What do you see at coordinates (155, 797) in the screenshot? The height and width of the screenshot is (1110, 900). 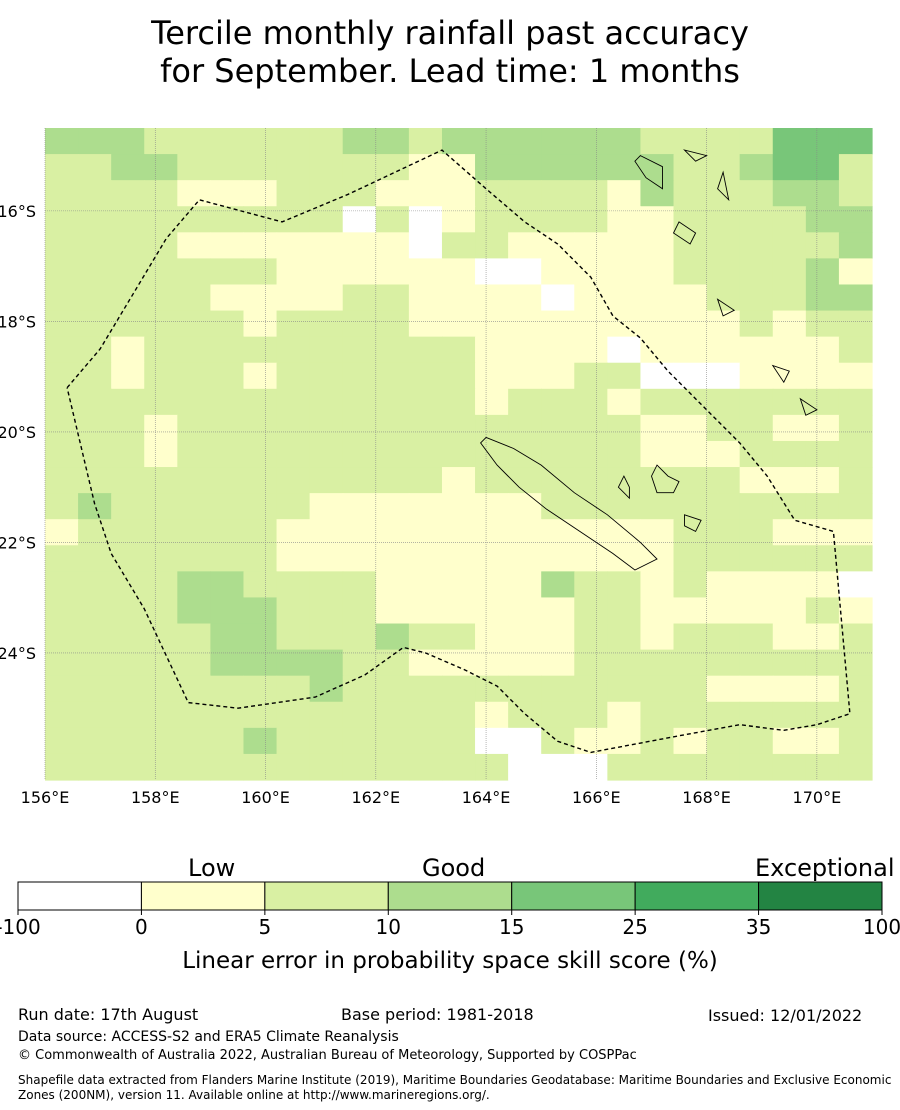 I see `lon-tick-label: 158°E` at bounding box center [155, 797].